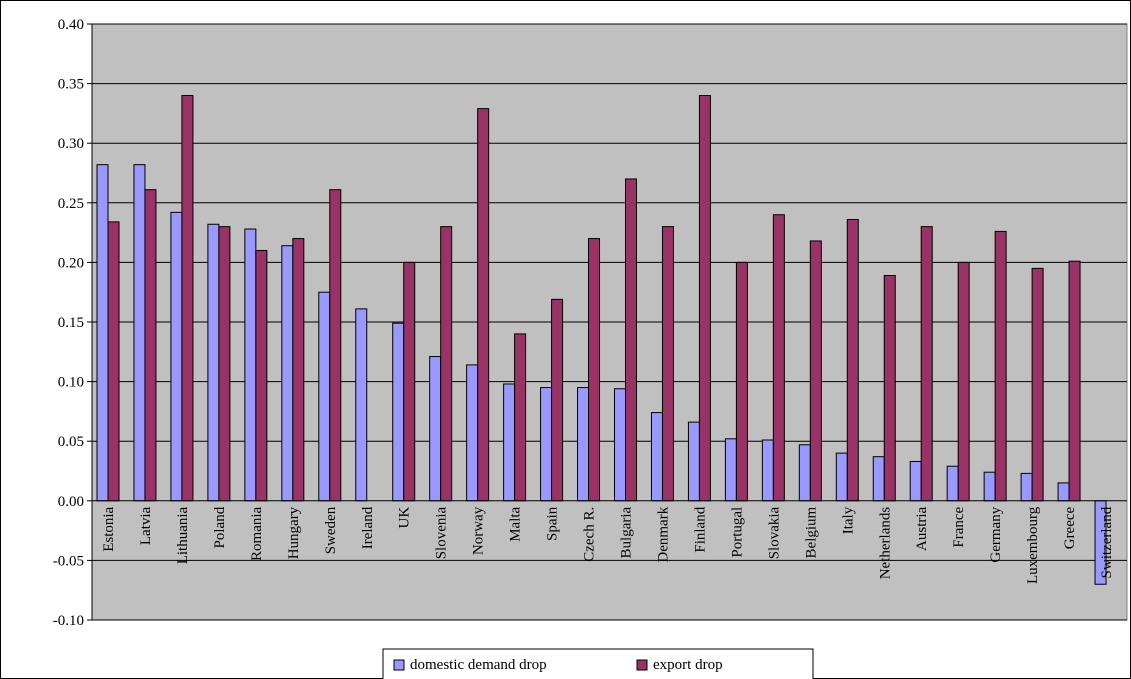 This screenshot has width=1131, height=679. Describe the element at coordinates (113, 361) in the screenshot. I see `bar-export-drop-estonia` at that location.